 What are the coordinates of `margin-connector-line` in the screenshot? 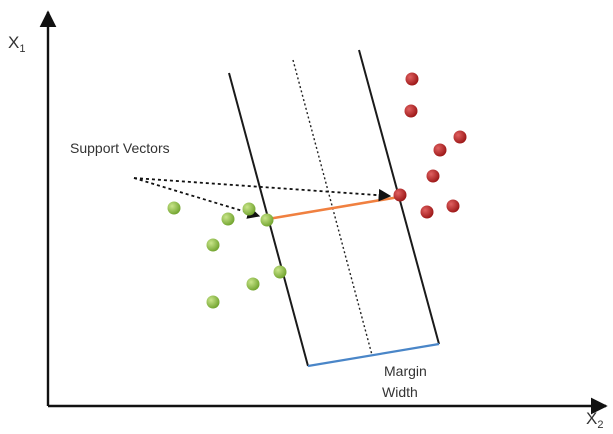 It's located at (333, 208).